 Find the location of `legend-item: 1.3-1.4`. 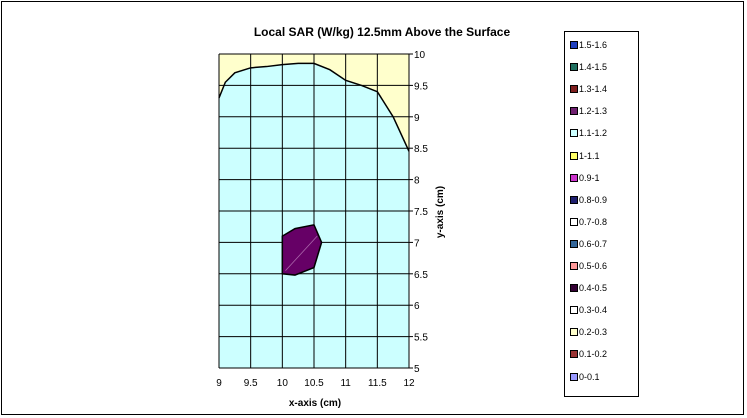

legend-item: 1.3-1.4 is located at coordinates (588, 89).